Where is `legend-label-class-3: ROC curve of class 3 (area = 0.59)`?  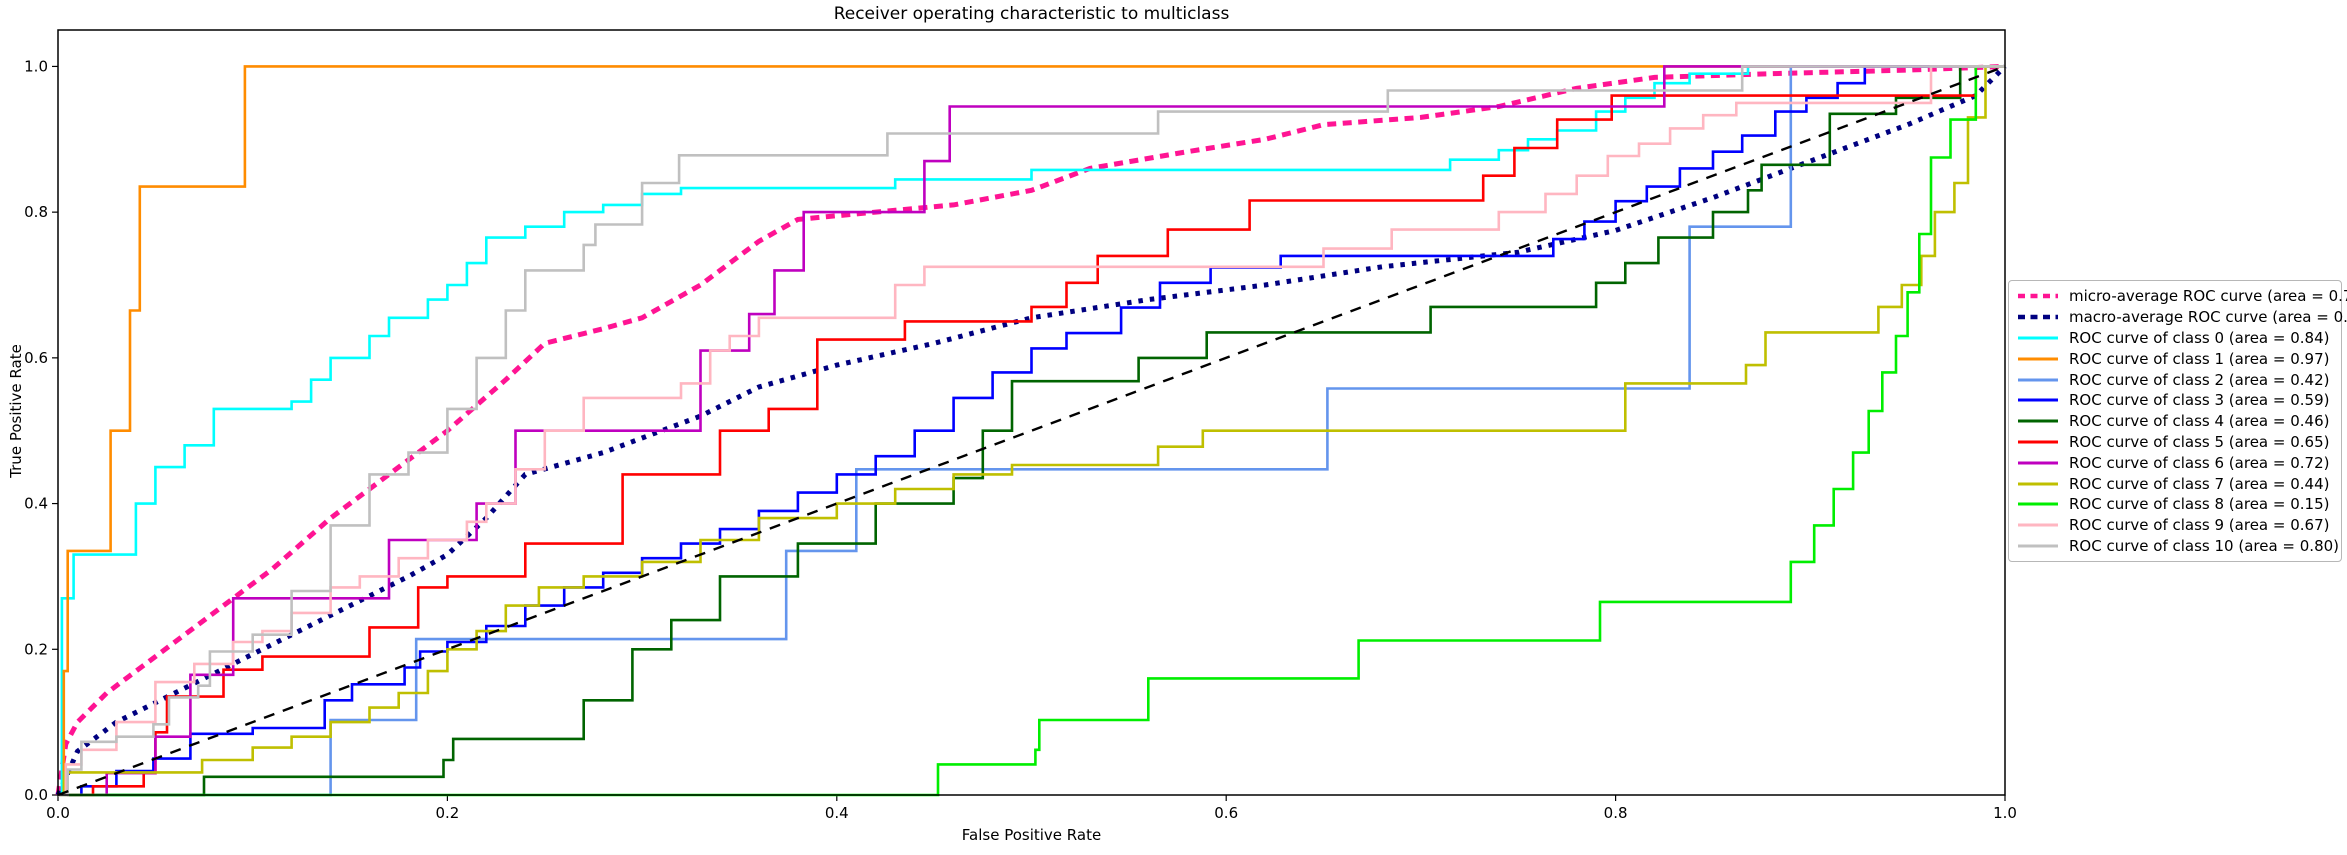
legend-label-class-3: ROC curve of class 3 (area = 0.59) is located at coordinates (2199, 400).